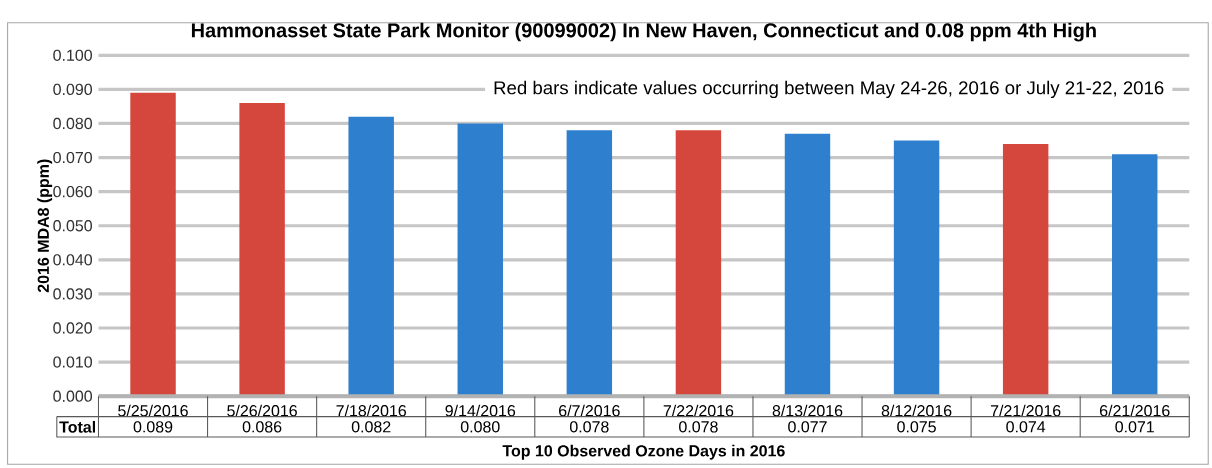 The width and height of the screenshot is (1212, 468). I want to click on y-tick-label: 0.070, so click(73, 157).